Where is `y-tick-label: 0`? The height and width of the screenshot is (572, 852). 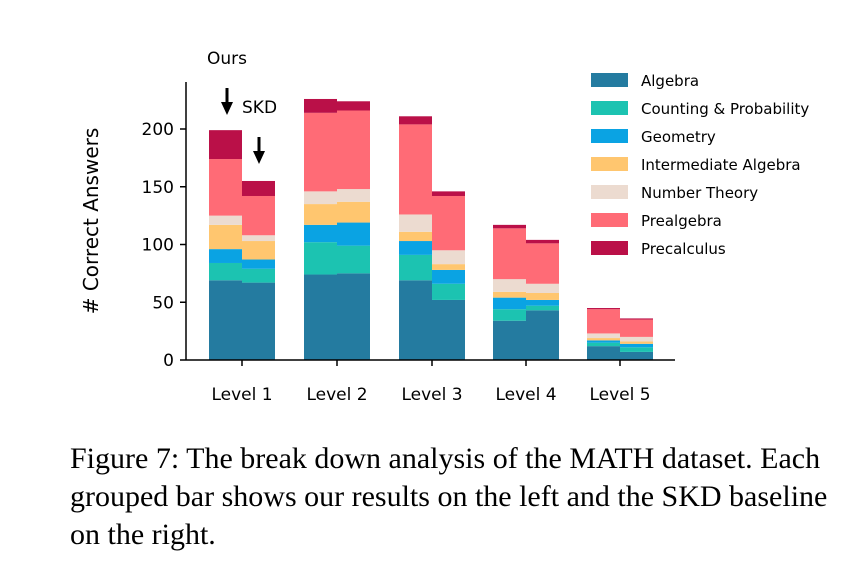 y-tick-label: 0 is located at coordinates (168, 361).